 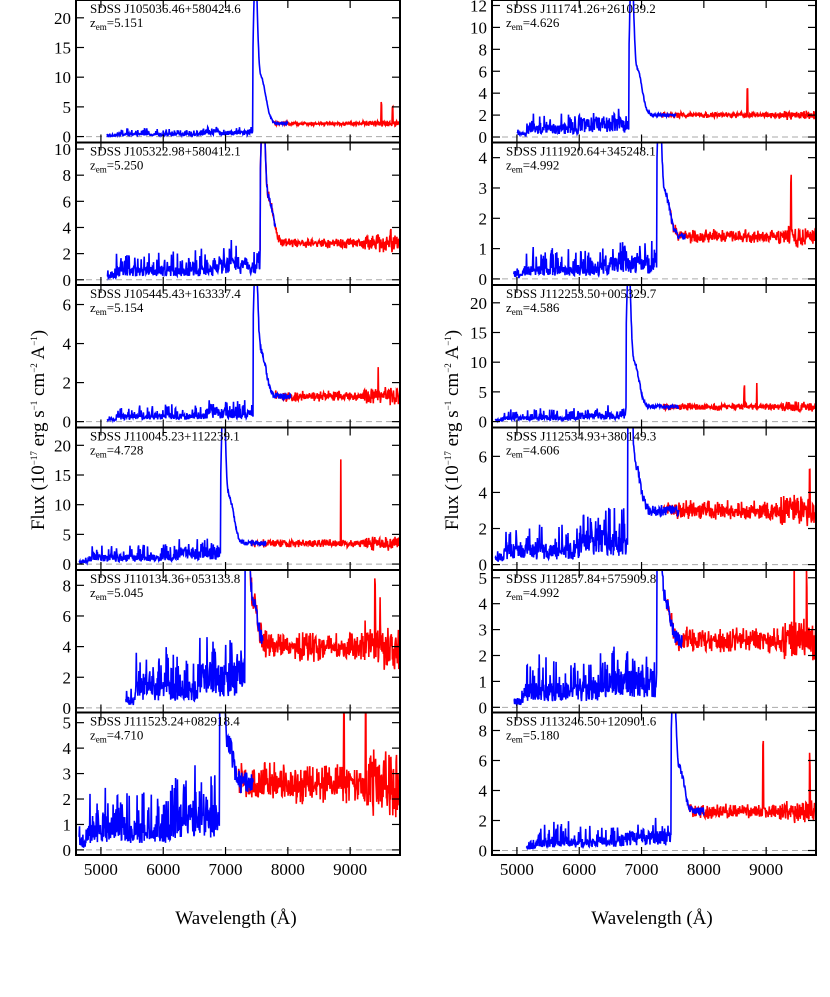 I want to click on object-name: SDSS J105322.98+580412.1, so click(x=165, y=151).